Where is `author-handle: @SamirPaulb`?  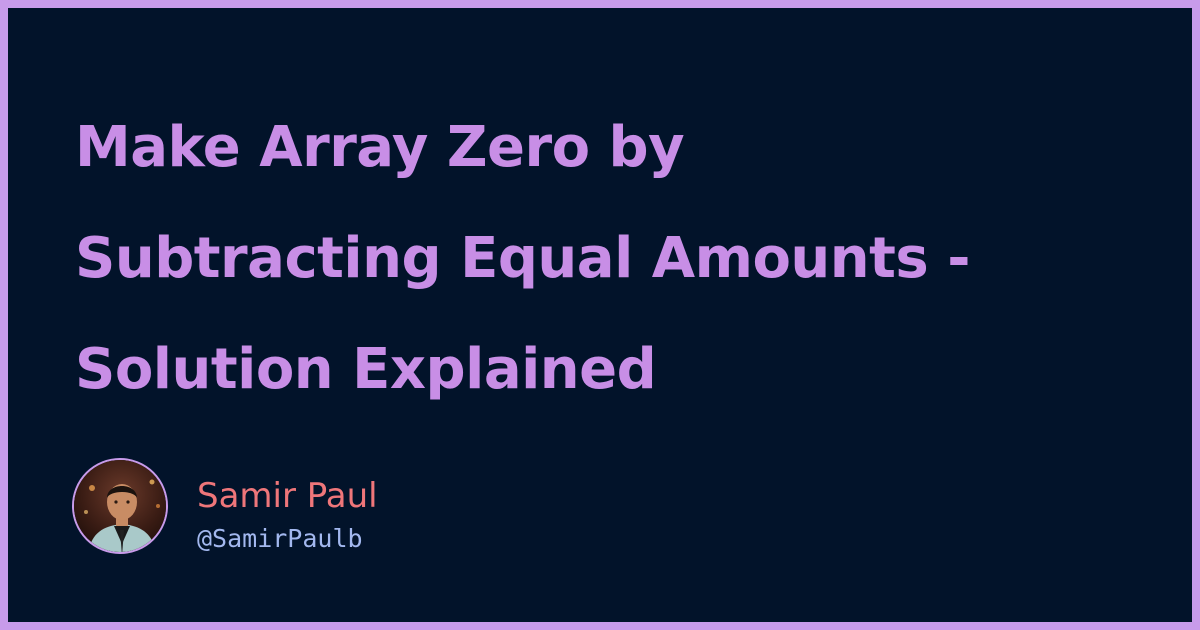 author-handle: @SamirPaulb is located at coordinates (280, 538).